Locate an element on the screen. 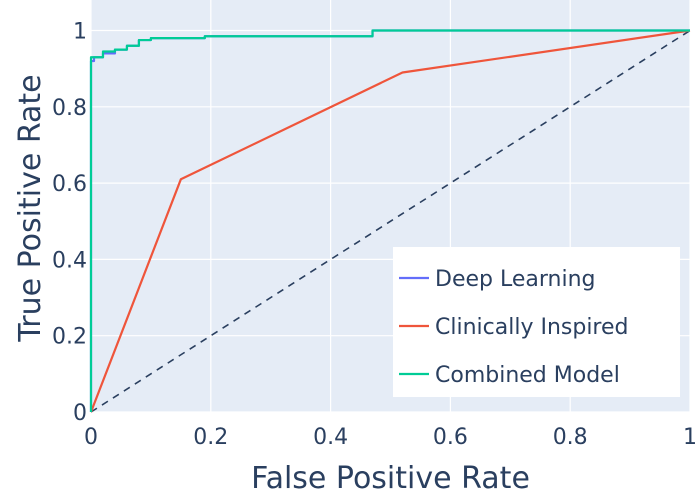  x-tick-label: 0.8 is located at coordinates (570, 437).